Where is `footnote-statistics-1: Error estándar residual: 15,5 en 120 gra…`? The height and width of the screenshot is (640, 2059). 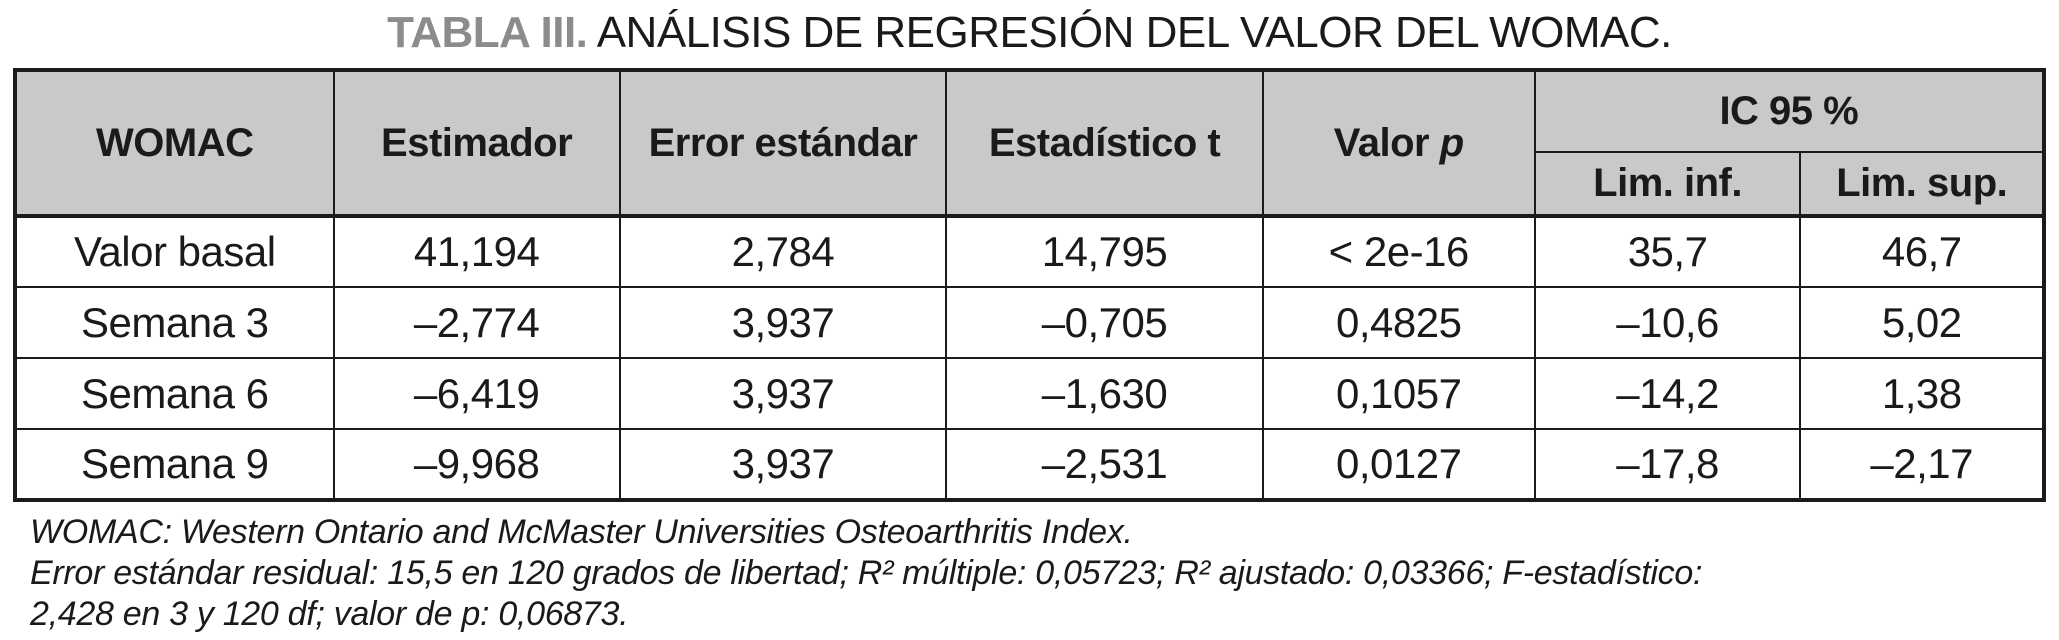
footnote-statistics-1: Error estándar residual: 15,5 en 120 gra… is located at coordinates (866, 573).